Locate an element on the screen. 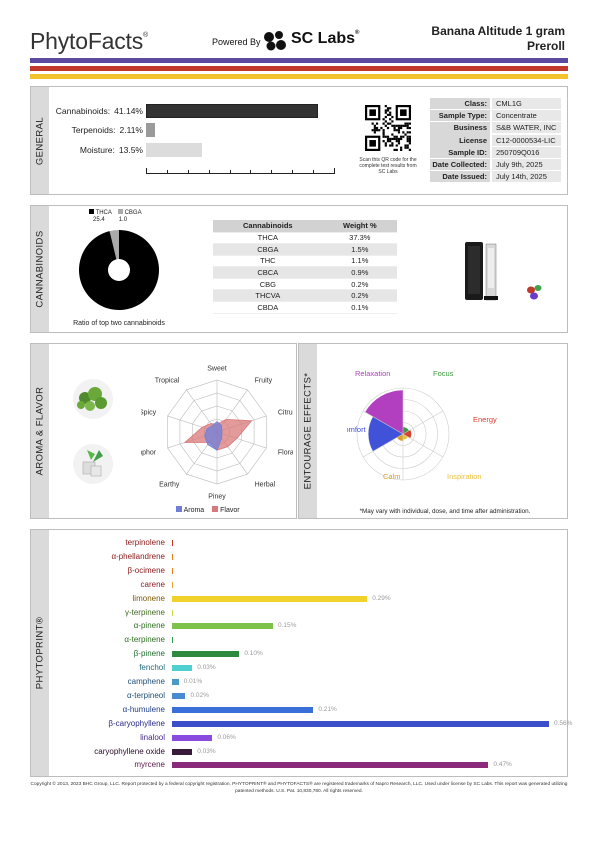  cannabinoid-name: CBCA is located at coordinates (268, 272).